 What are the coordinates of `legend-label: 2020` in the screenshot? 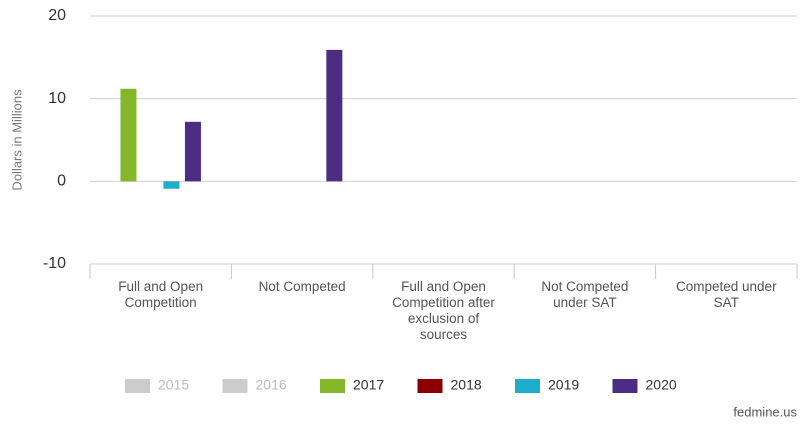 It's located at (661, 385).